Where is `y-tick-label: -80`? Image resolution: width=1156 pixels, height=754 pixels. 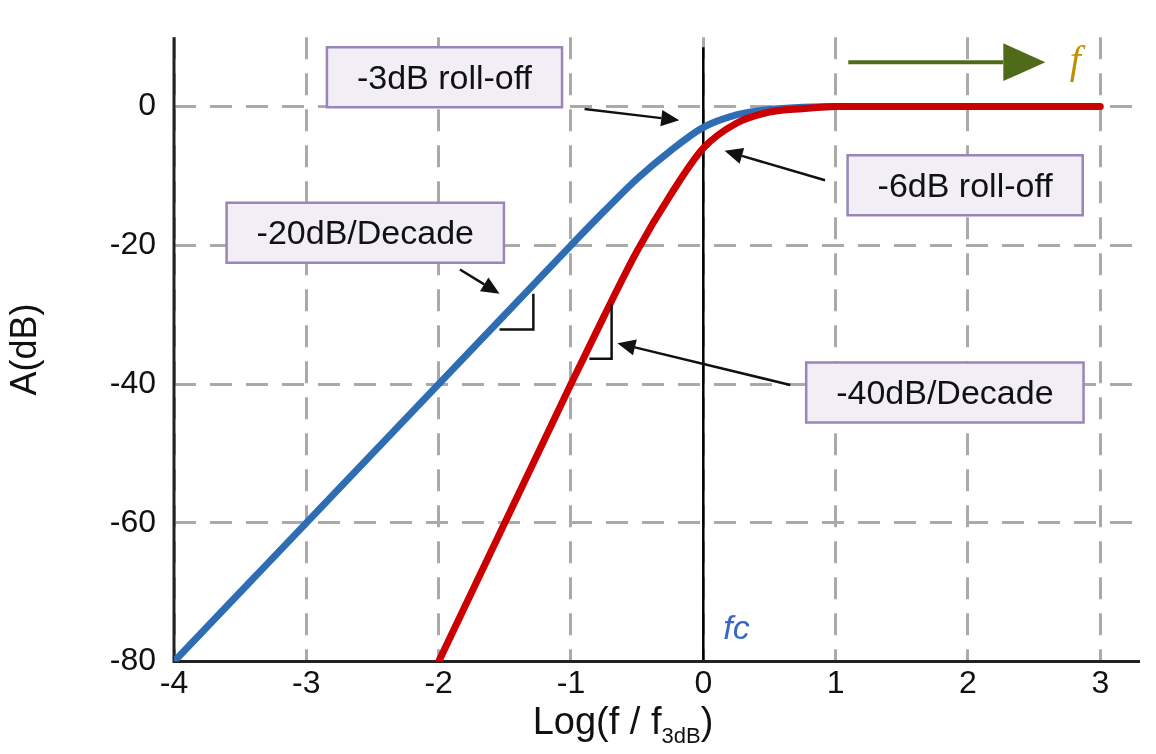
y-tick-label: -80 is located at coordinates (132, 659).